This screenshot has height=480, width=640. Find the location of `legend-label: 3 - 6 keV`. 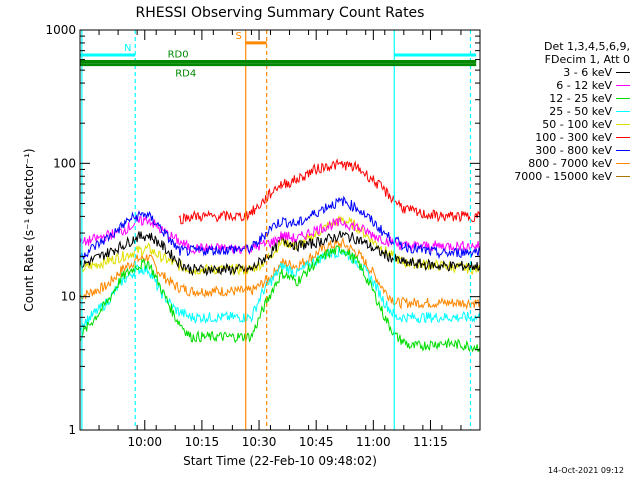

legend-label: 3 - 6 keV is located at coordinates (587, 72).